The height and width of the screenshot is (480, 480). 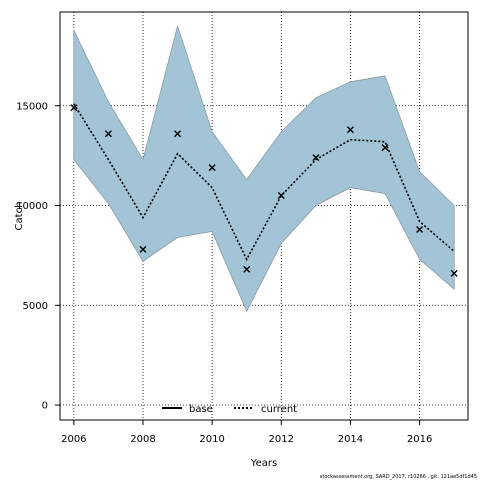 I want to click on observed-point-2017, so click(x=454, y=273).